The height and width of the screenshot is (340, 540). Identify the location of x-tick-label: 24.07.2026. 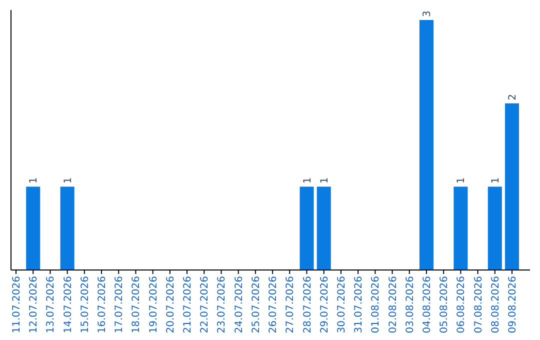
(239, 305).